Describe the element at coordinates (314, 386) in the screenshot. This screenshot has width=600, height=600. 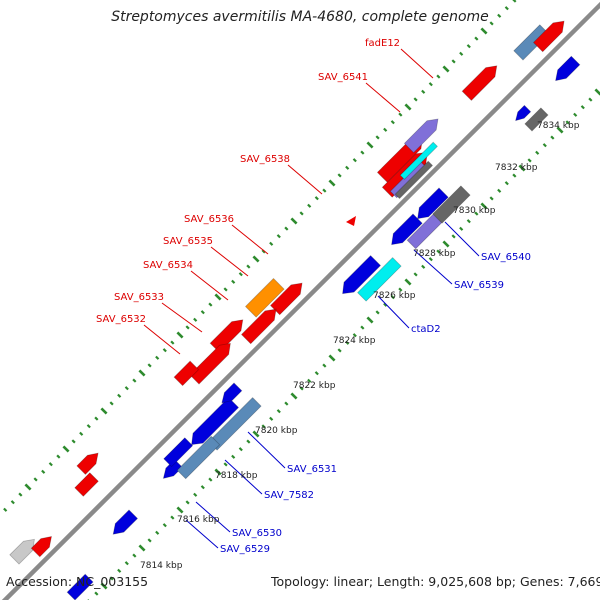
I see `scale-label: 7822 kbp` at that location.